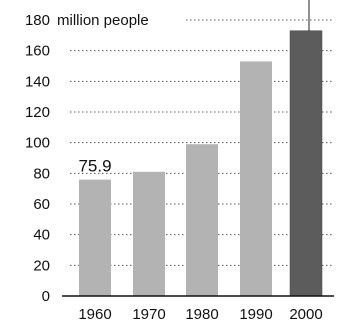  I want to click on x-tick-label-2000: 2000, so click(305, 314).